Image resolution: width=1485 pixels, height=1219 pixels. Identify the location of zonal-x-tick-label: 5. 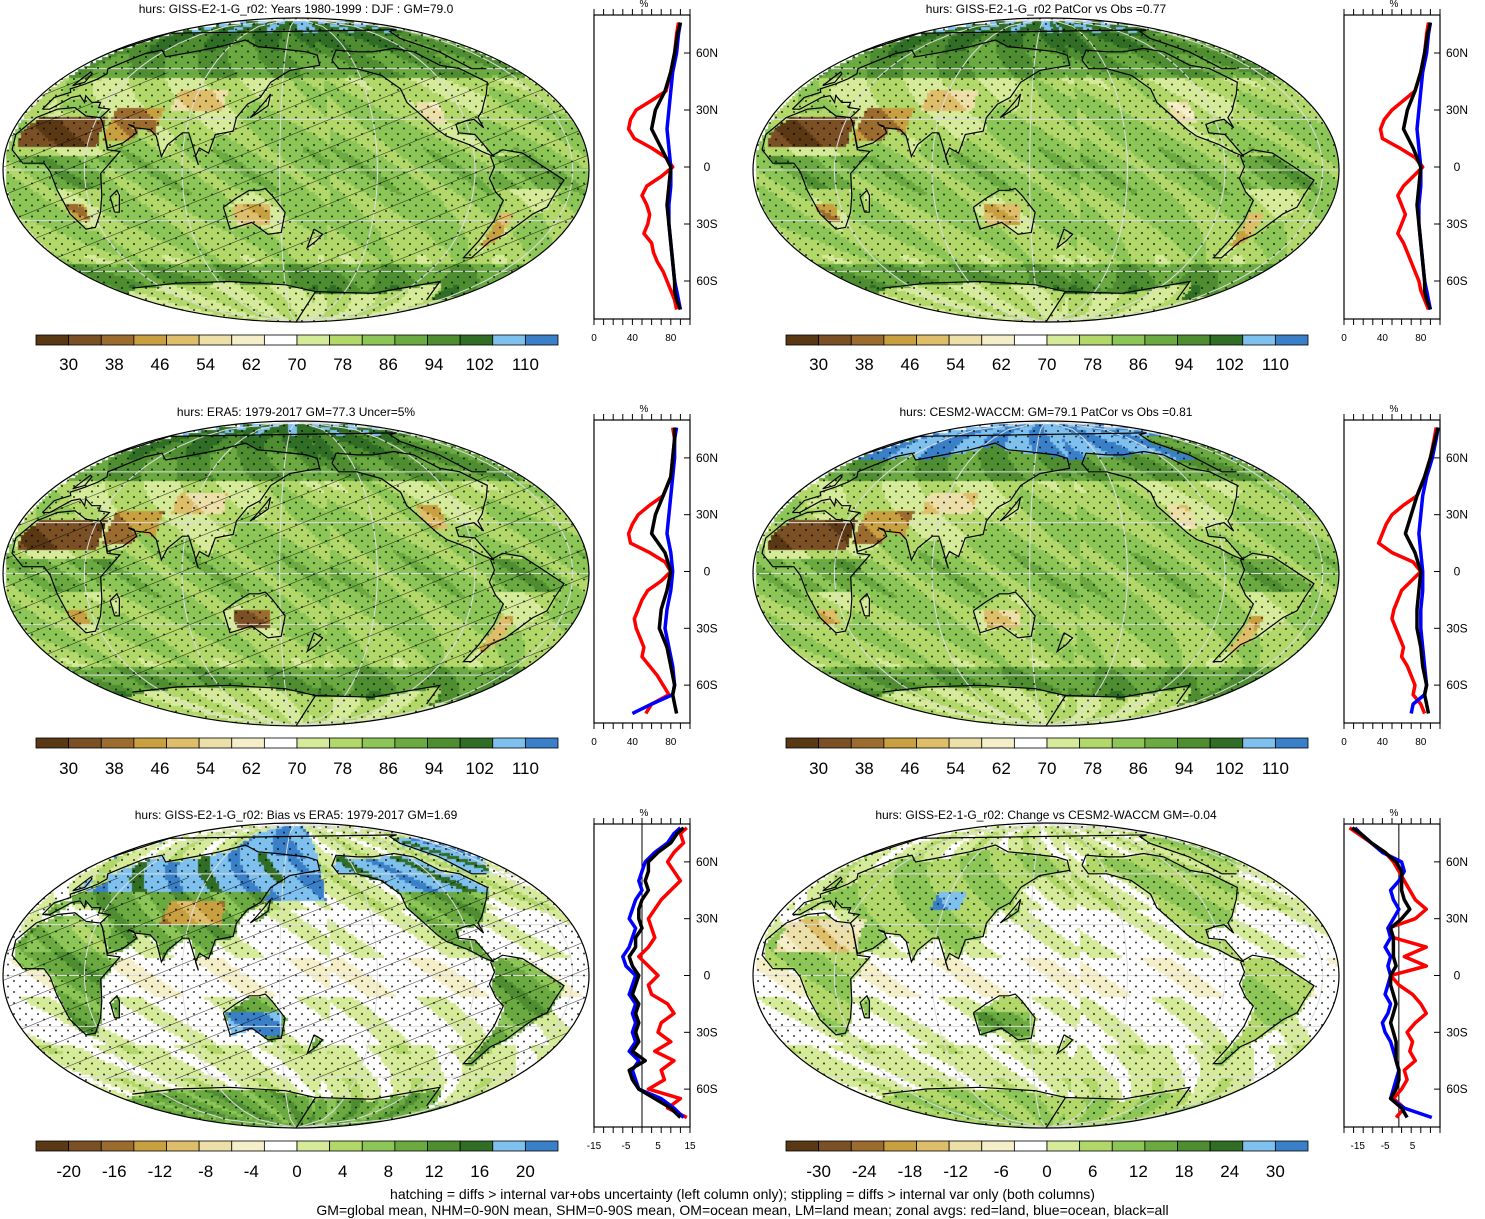
(1413, 1146).